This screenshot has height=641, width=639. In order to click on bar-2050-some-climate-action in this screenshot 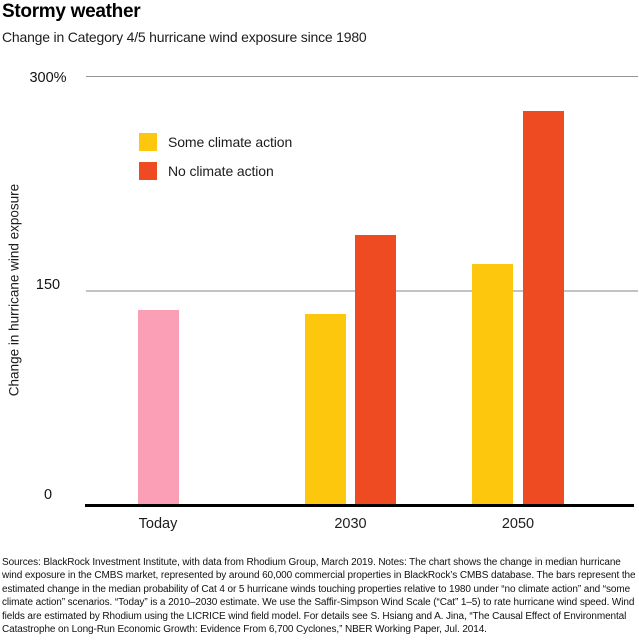, I will do `click(493, 384)`.